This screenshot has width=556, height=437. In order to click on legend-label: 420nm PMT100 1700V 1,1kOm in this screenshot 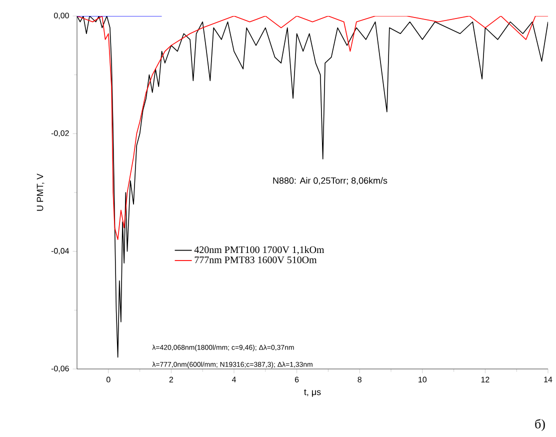, I will do `click(259, 250)`.